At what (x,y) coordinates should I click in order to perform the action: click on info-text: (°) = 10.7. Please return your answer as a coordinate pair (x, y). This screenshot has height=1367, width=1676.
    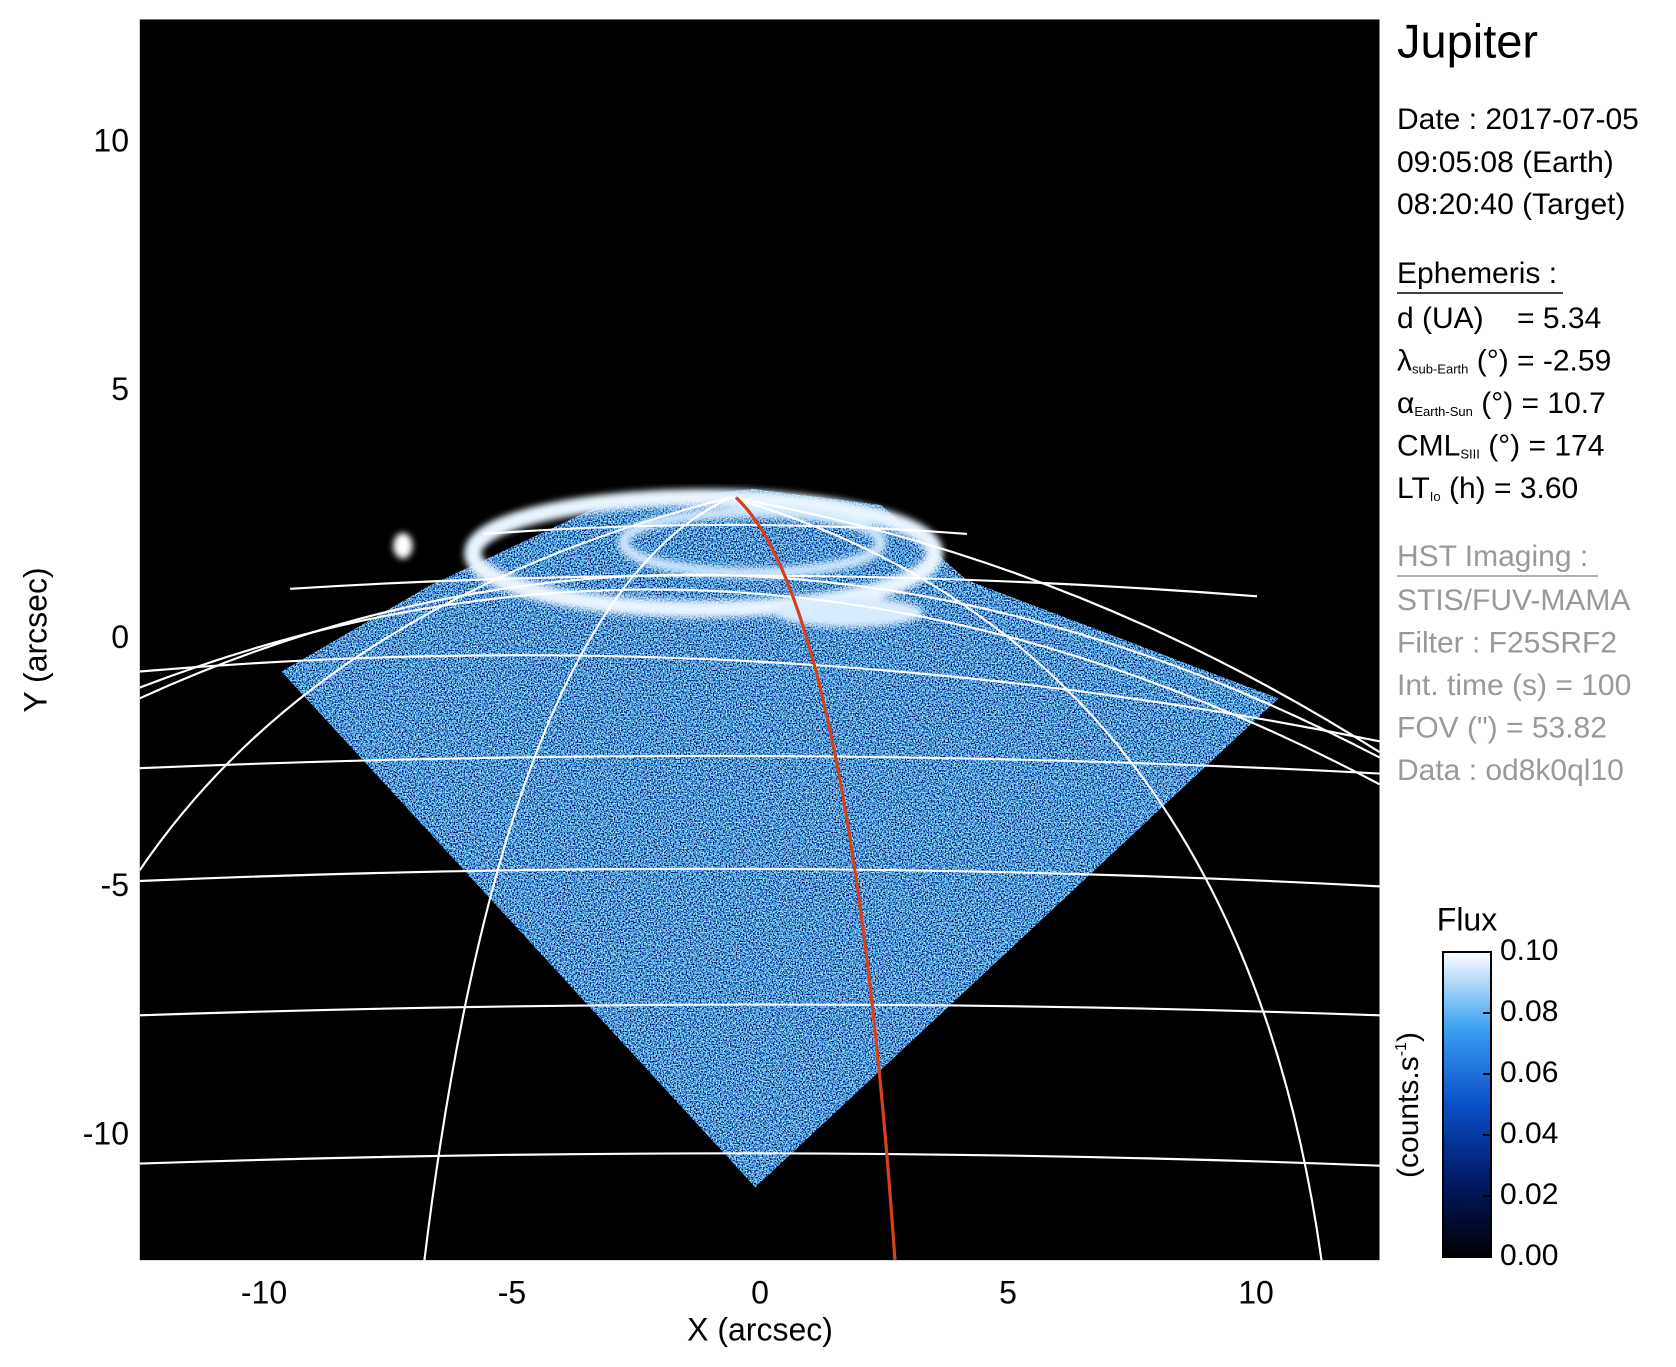
    Looking at the image, I should click on (1539, 403).